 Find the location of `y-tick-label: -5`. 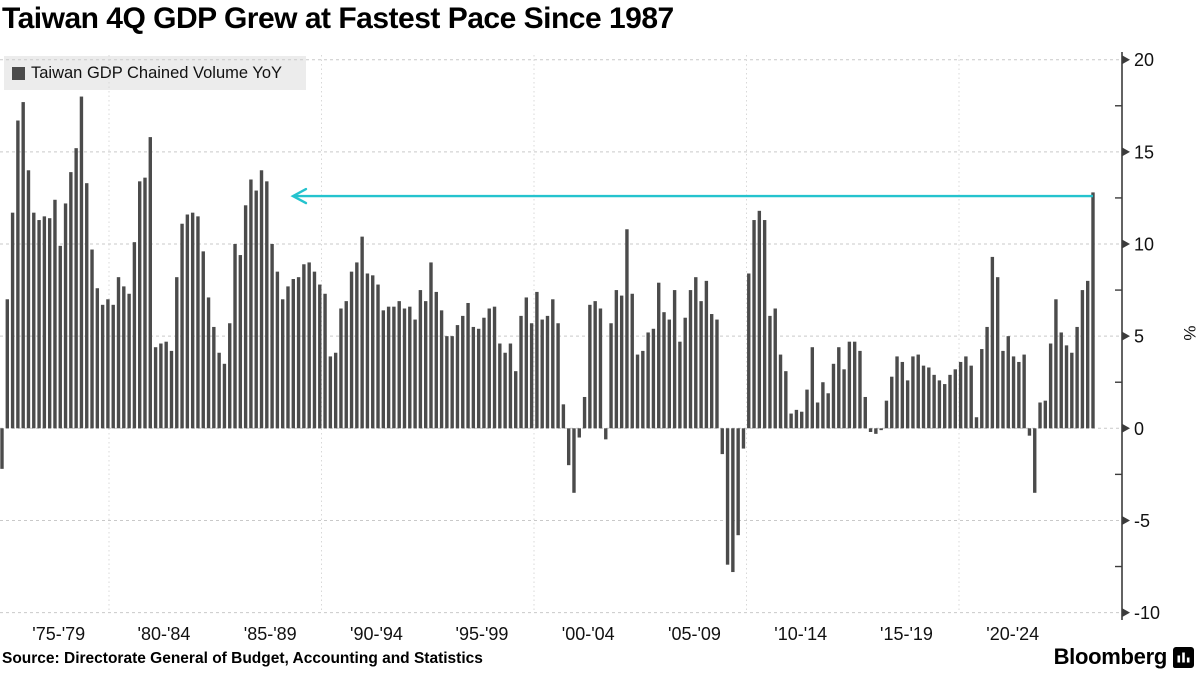

y-tick-label: -5 is located at coordinates (1142, 521).